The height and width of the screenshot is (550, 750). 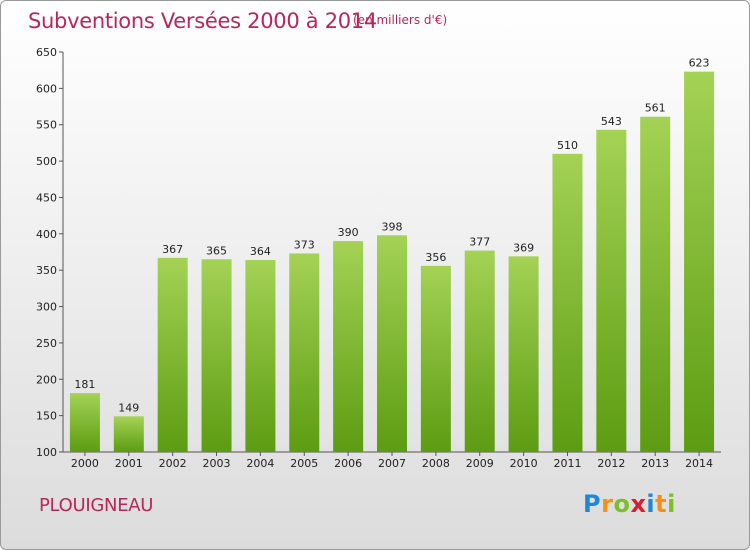 I want to click on value-label-2014: 623, so click(x=699, y=63).